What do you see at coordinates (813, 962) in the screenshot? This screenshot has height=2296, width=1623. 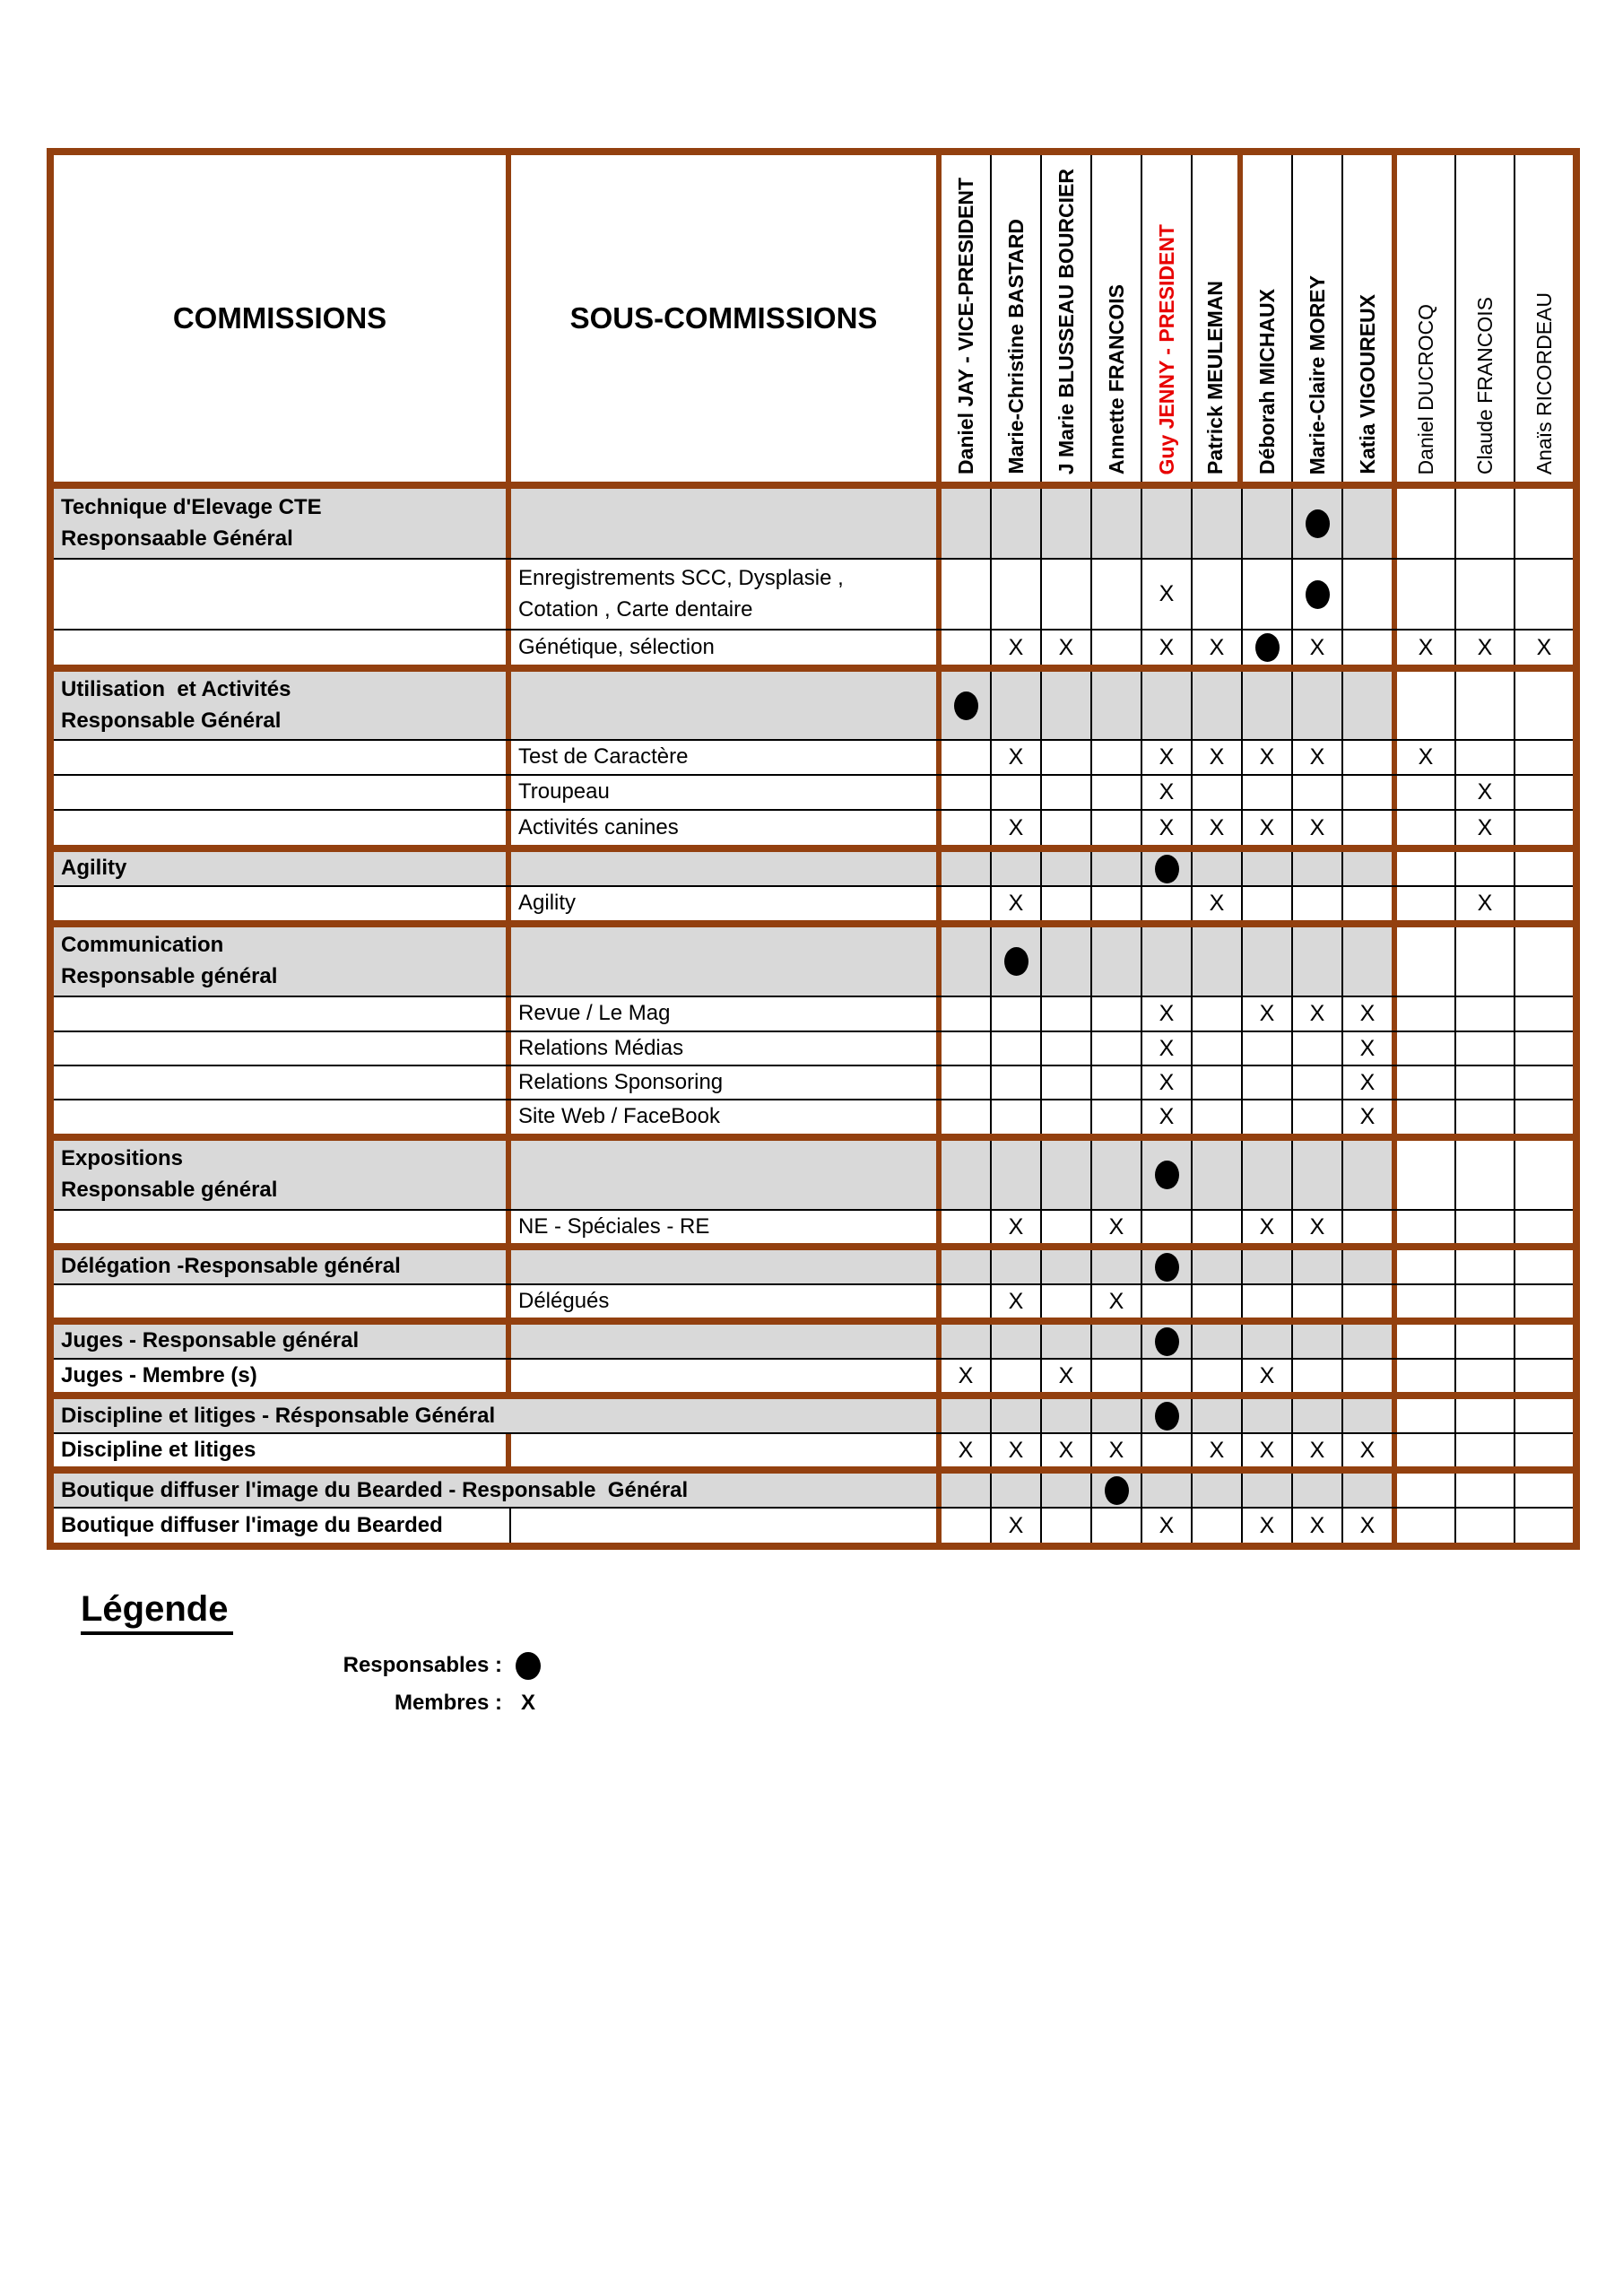 I see `table-row: Communication Responsable général` at bounding box center [813, 962].